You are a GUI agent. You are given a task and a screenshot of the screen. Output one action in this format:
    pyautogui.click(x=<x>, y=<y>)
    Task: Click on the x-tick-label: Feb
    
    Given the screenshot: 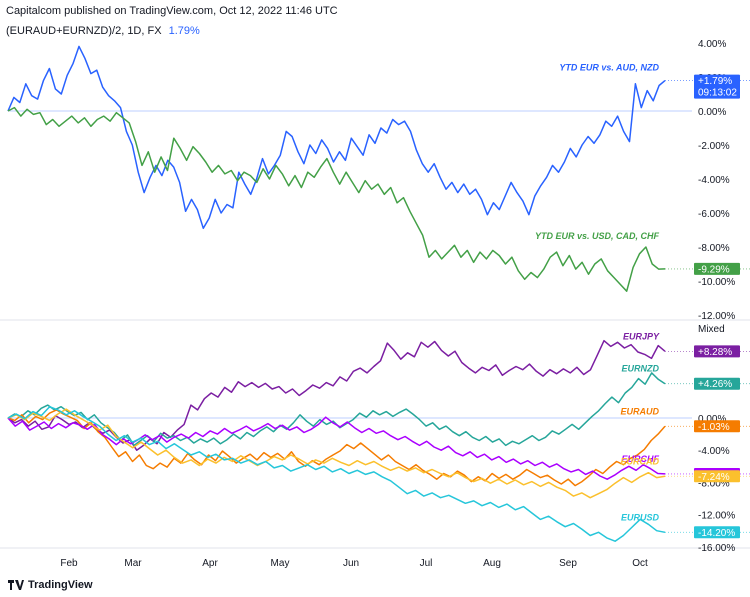 What is the action you would take?
    pyautogui.click(x=69, y=563)
    